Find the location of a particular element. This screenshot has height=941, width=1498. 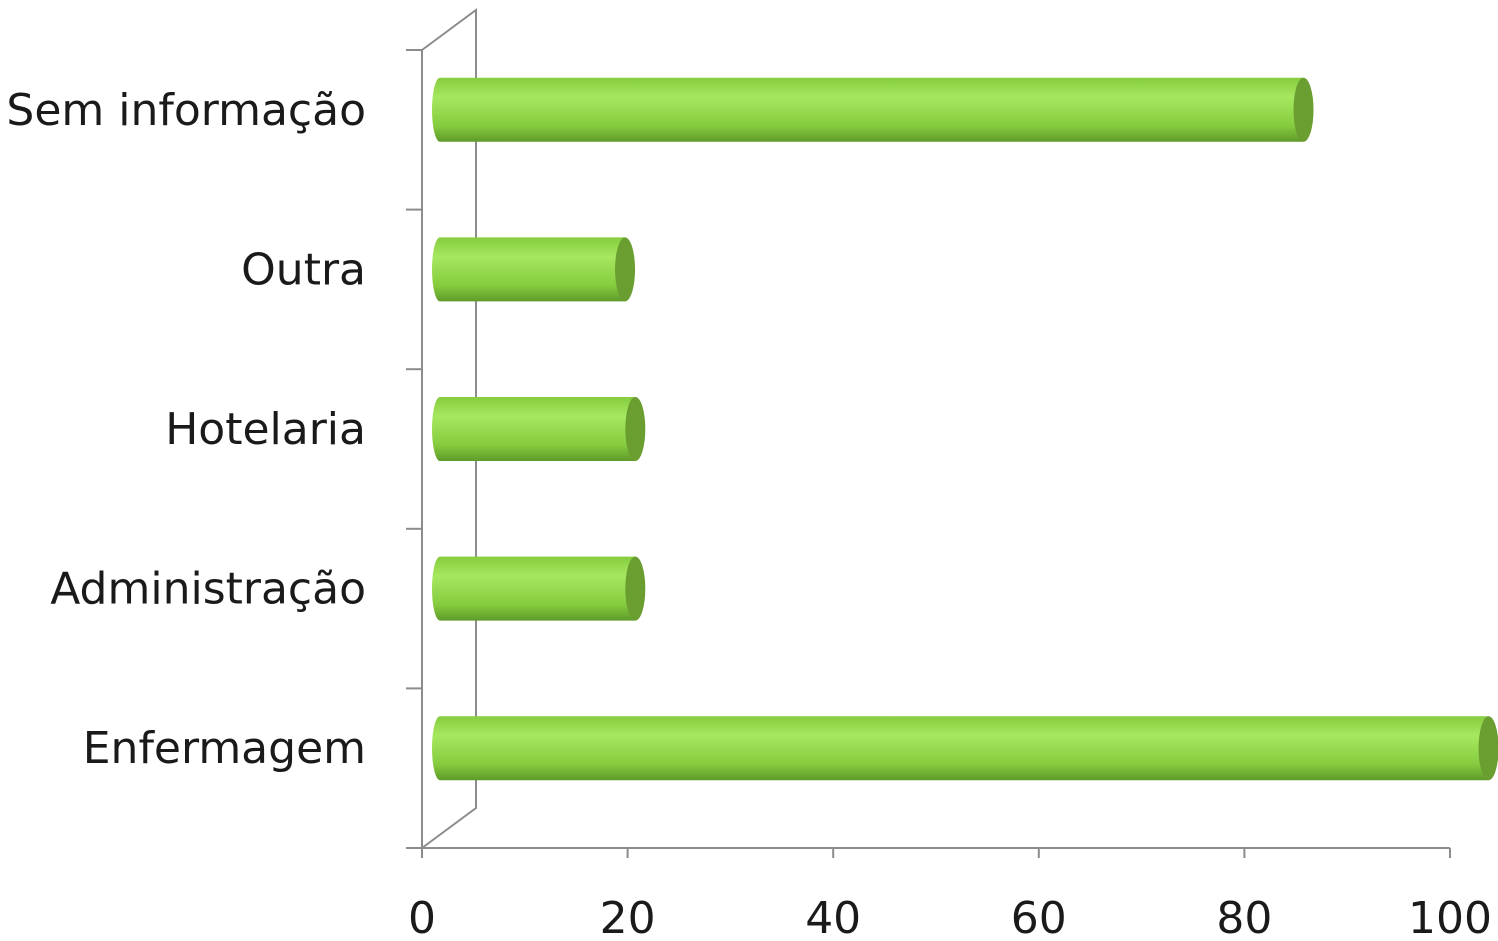

x-tick-label: 20 is located at coordinates (628, 917).